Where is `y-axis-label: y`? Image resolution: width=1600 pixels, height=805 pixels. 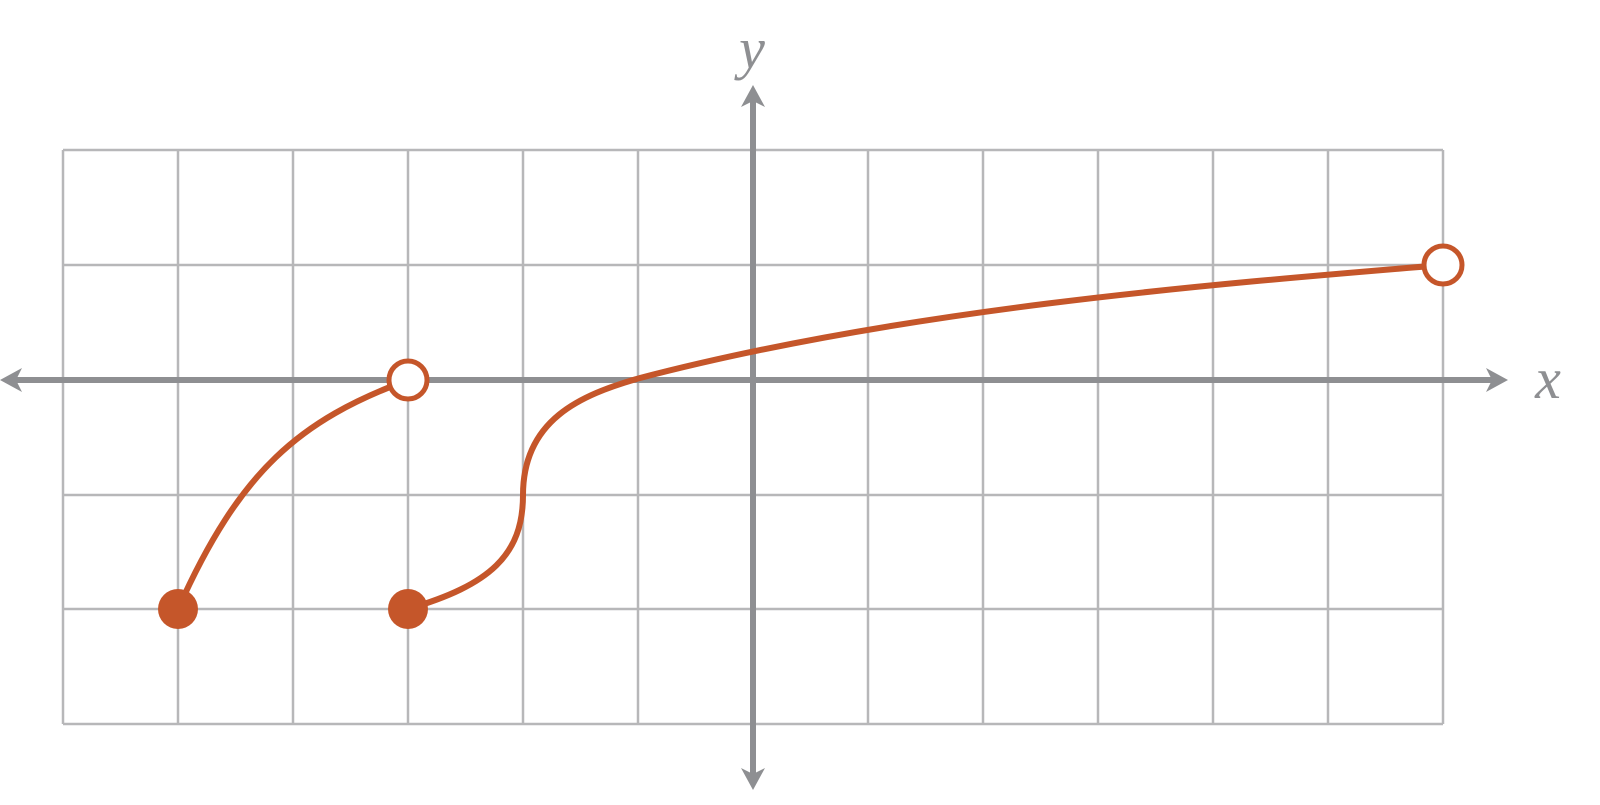
y-axis-label: y is located at coordinates (749, 48).